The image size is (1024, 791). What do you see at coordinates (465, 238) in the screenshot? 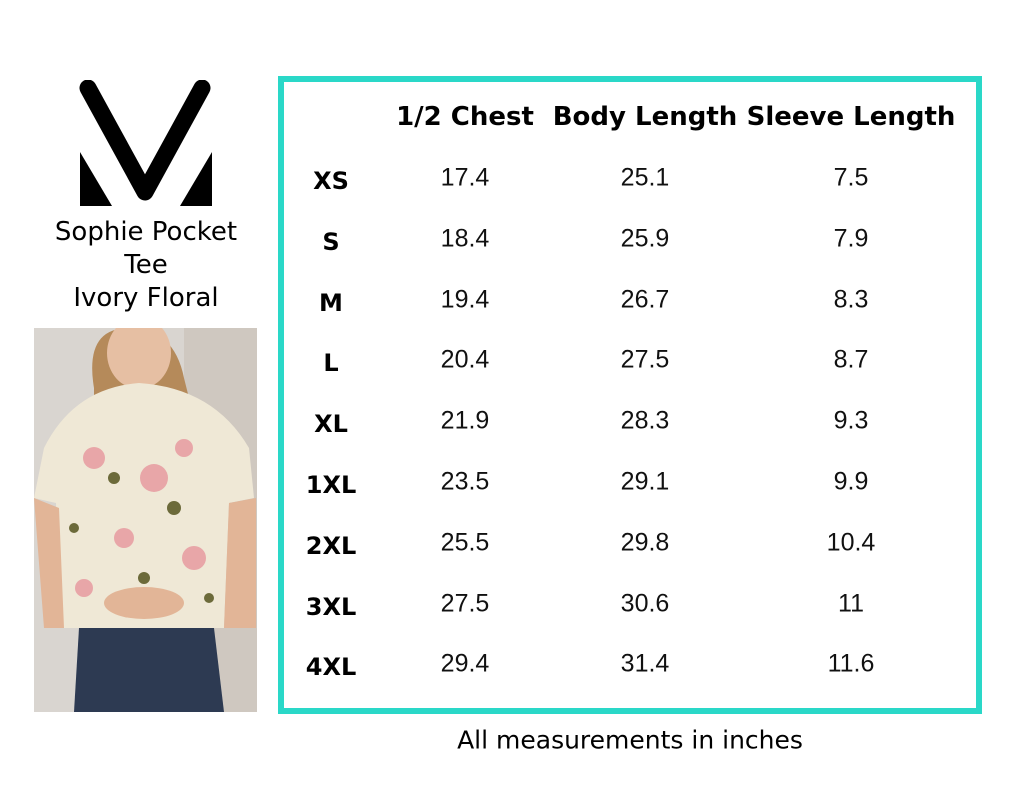
I see `measurement-cell: 18.4` at bounding box center [465, 238].